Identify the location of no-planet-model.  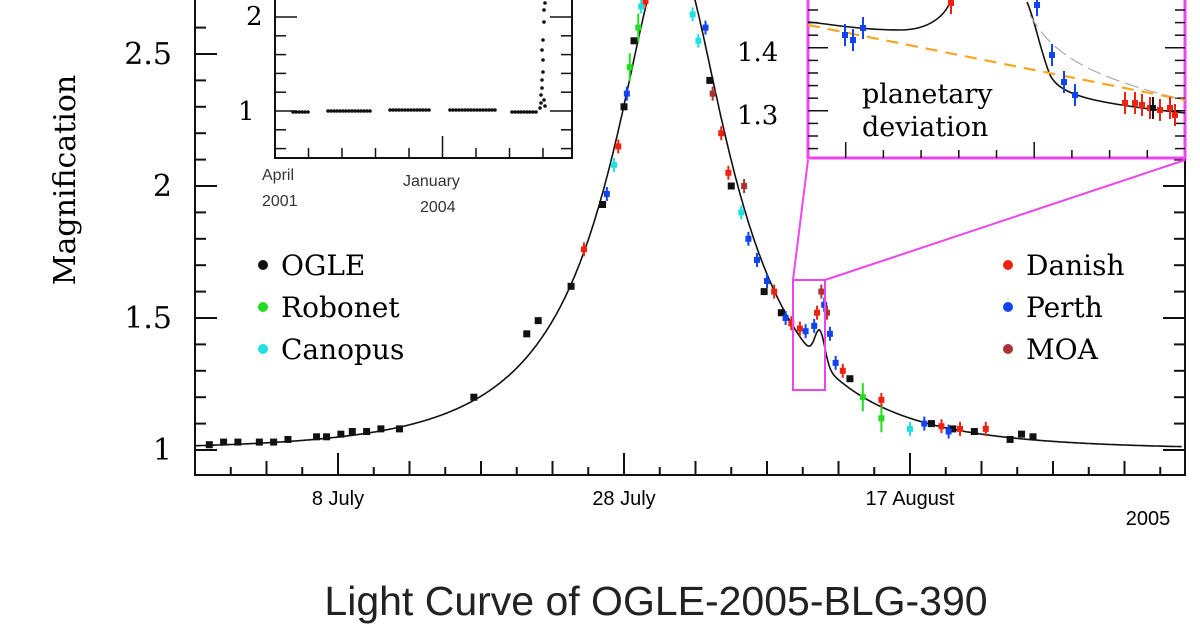
(996, 62).